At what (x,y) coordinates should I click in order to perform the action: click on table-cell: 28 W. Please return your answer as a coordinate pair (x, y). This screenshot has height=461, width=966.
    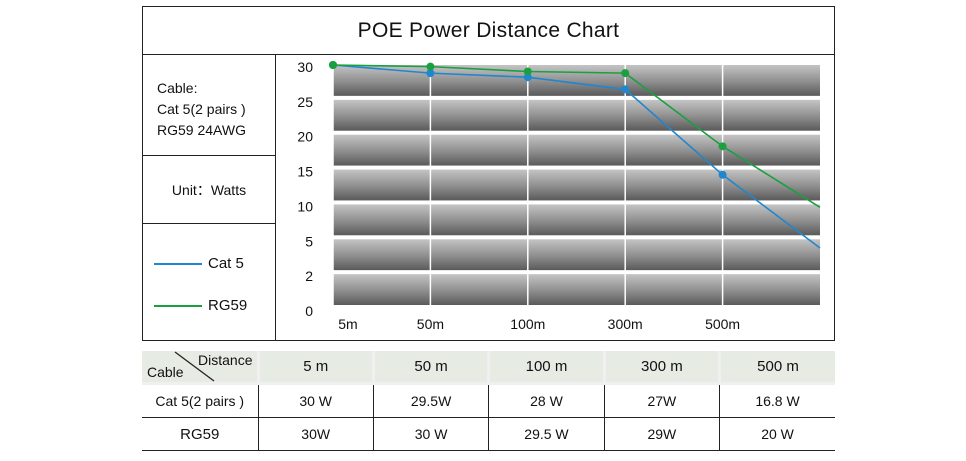
    Looking at the image, I should click on (546, 400).